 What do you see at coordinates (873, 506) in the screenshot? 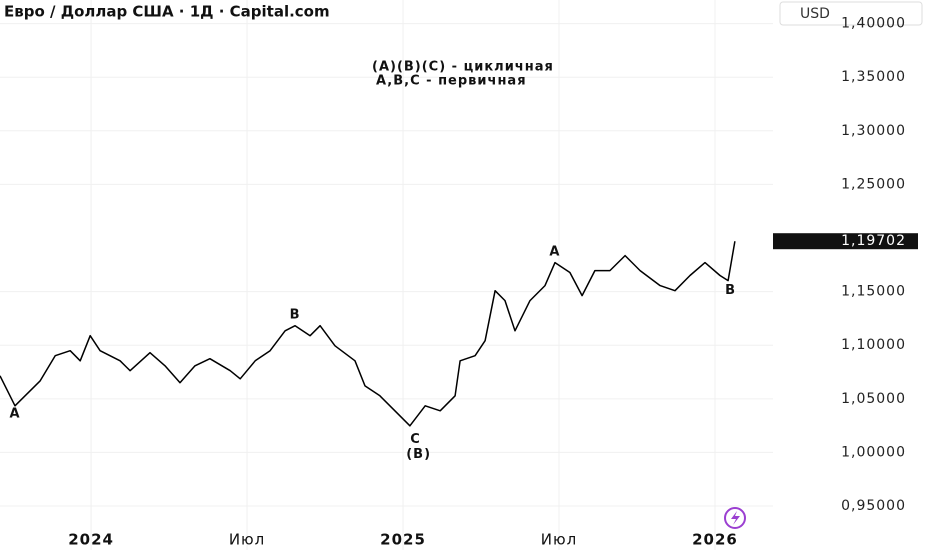
I see `y-tick-label: 0,95000` at bounding box center [873, 506].